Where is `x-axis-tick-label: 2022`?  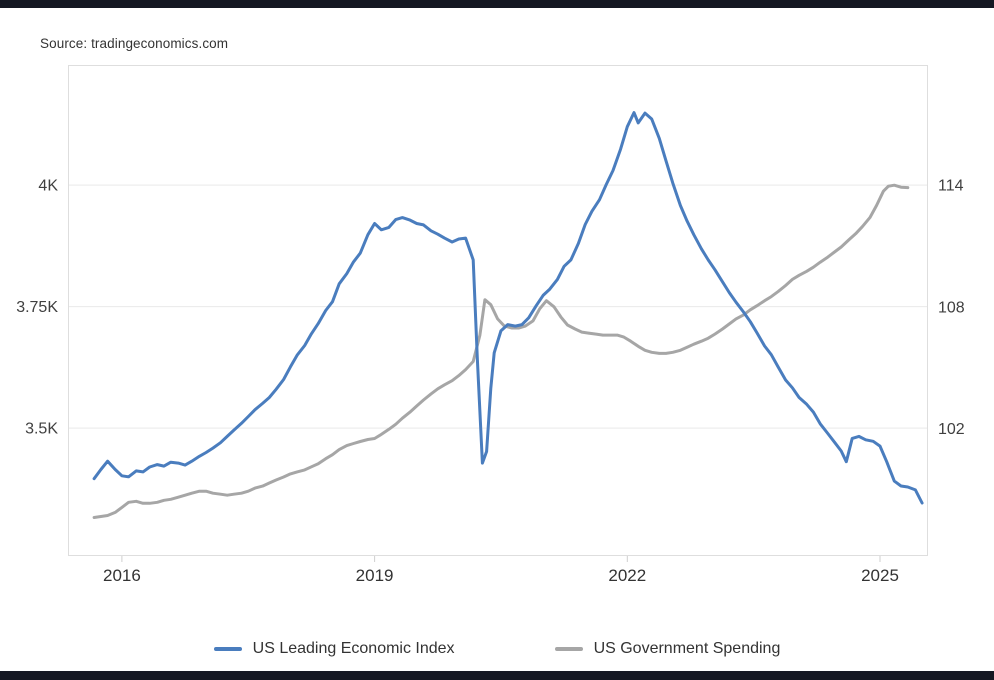 x-axis-tick-label: 2022 is located at coordinates (627, 575).